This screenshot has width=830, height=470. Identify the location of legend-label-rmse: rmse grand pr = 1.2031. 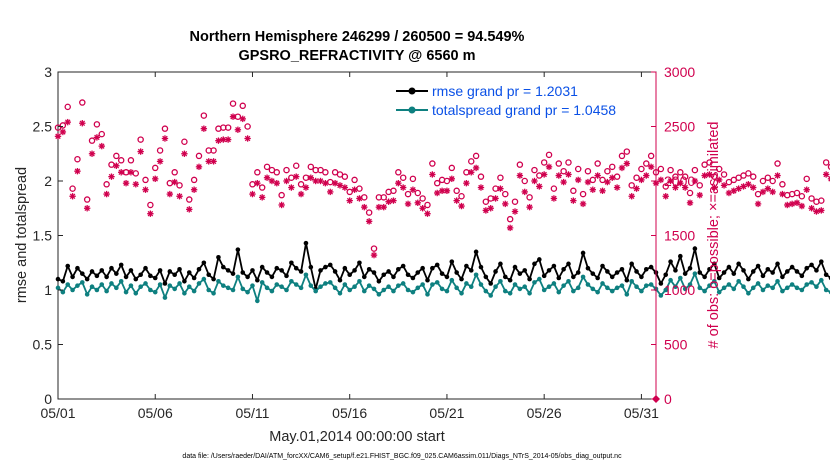
(505, 91).